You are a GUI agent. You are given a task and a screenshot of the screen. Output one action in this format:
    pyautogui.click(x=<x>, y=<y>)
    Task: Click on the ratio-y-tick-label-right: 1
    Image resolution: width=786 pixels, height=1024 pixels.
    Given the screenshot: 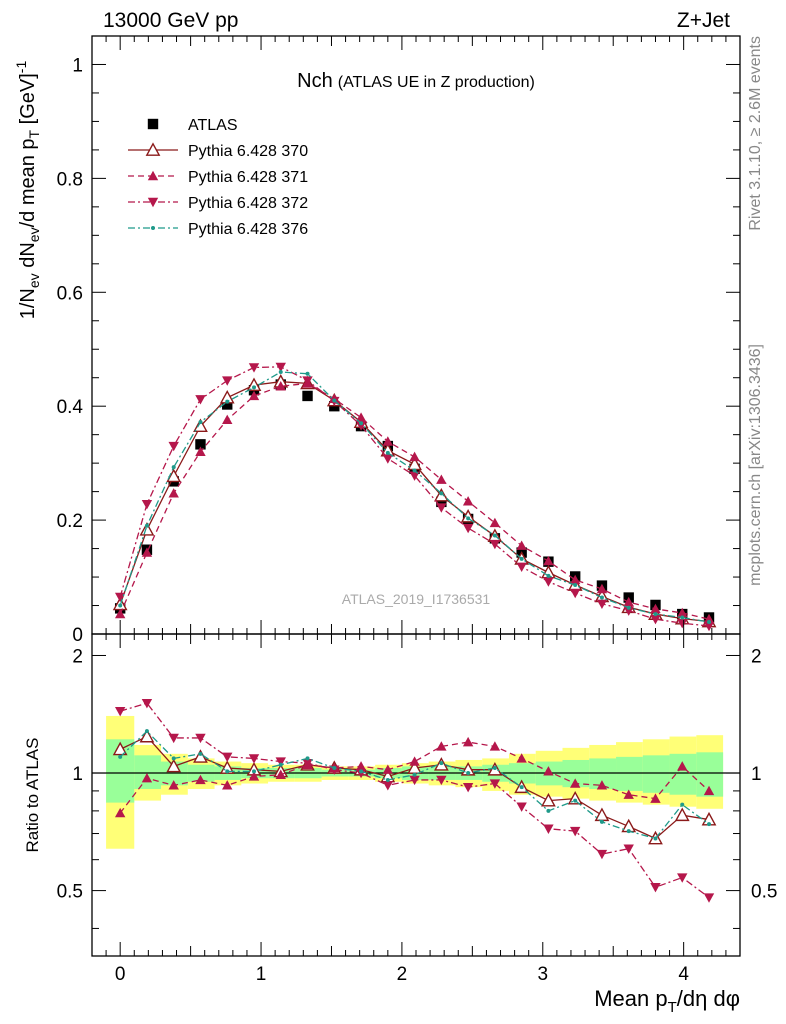 What is the action you would take?
    pyautogui.click(x=756, y=774)
    